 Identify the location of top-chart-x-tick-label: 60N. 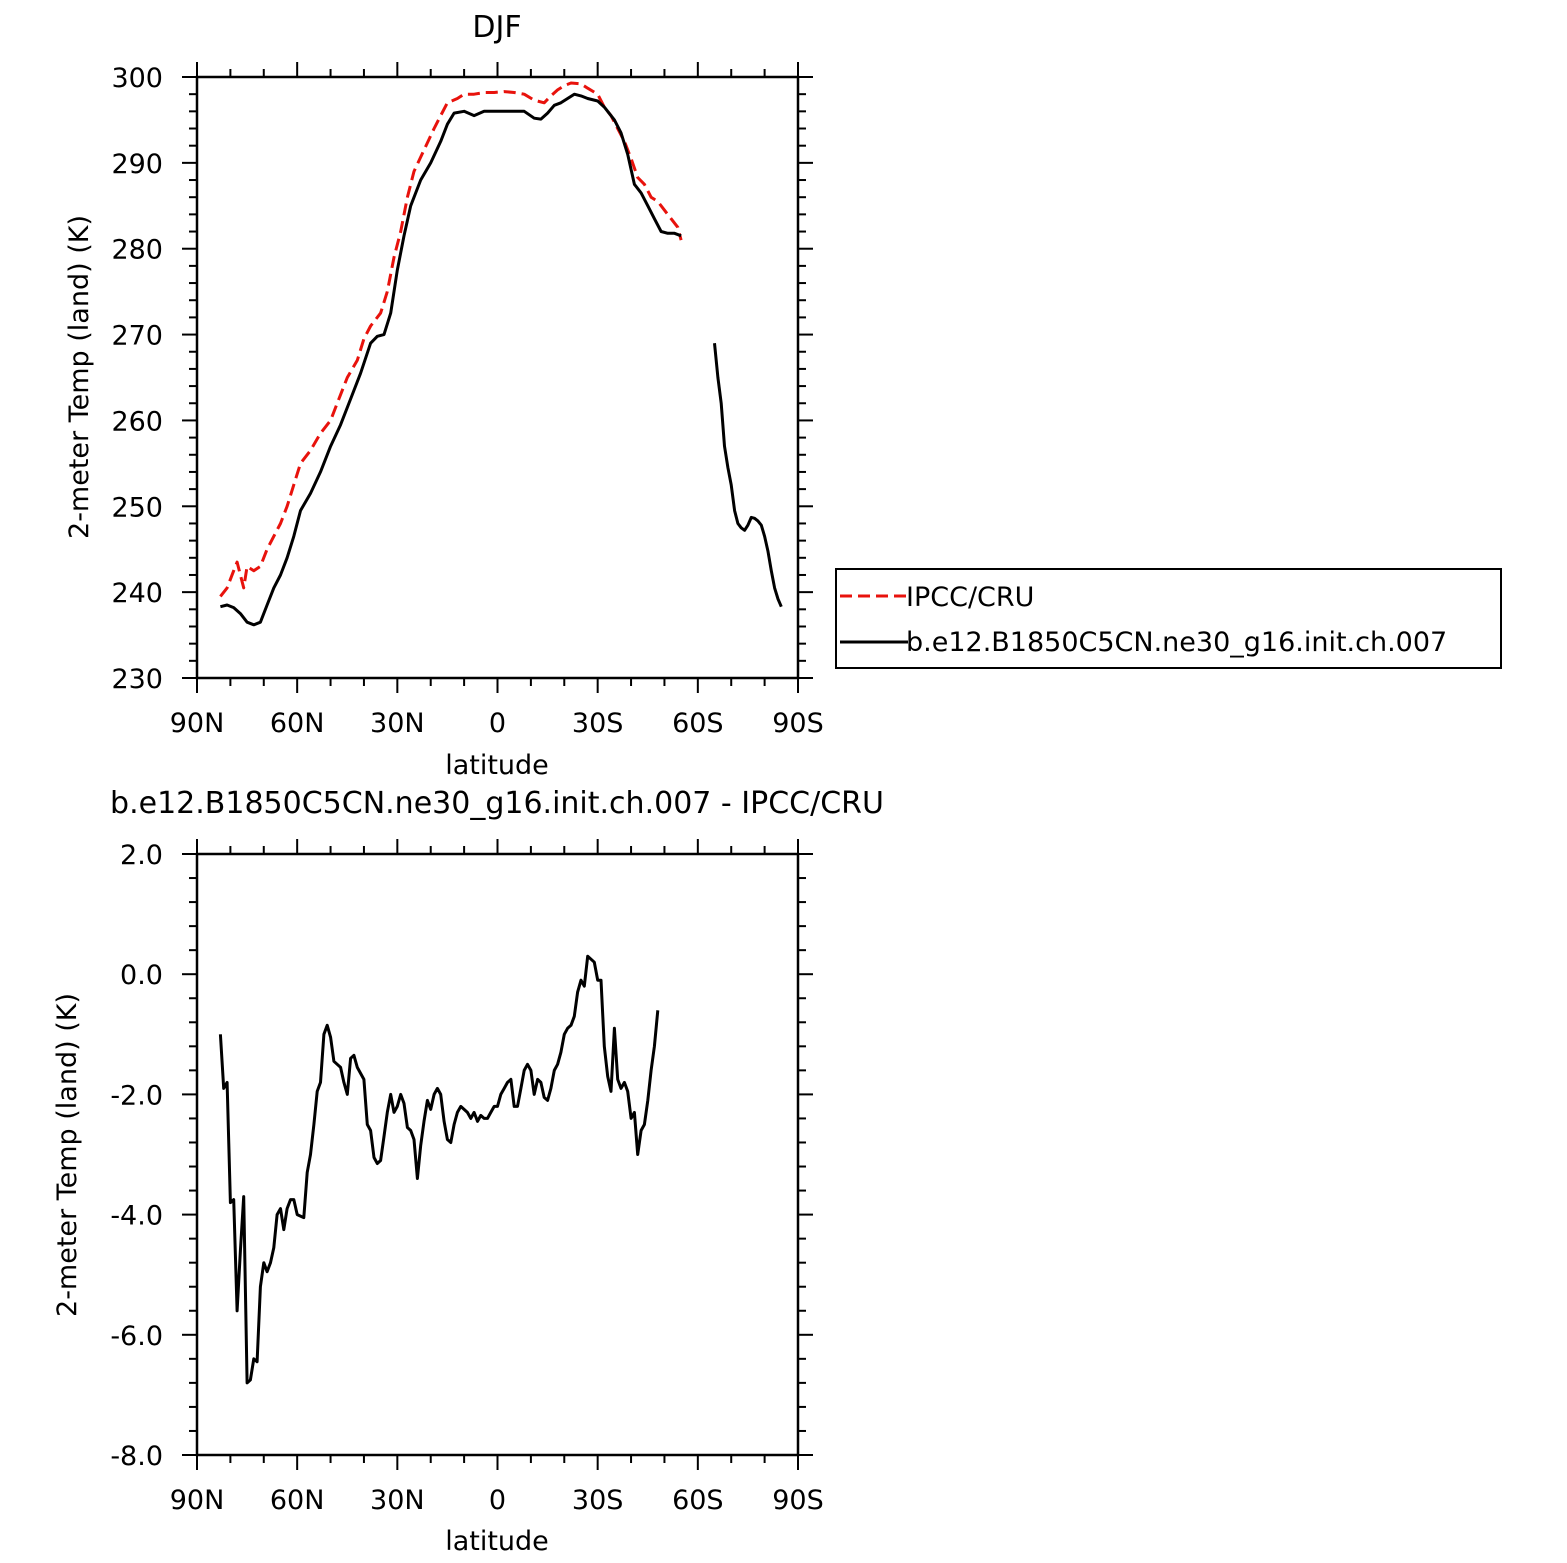
(297, 723).